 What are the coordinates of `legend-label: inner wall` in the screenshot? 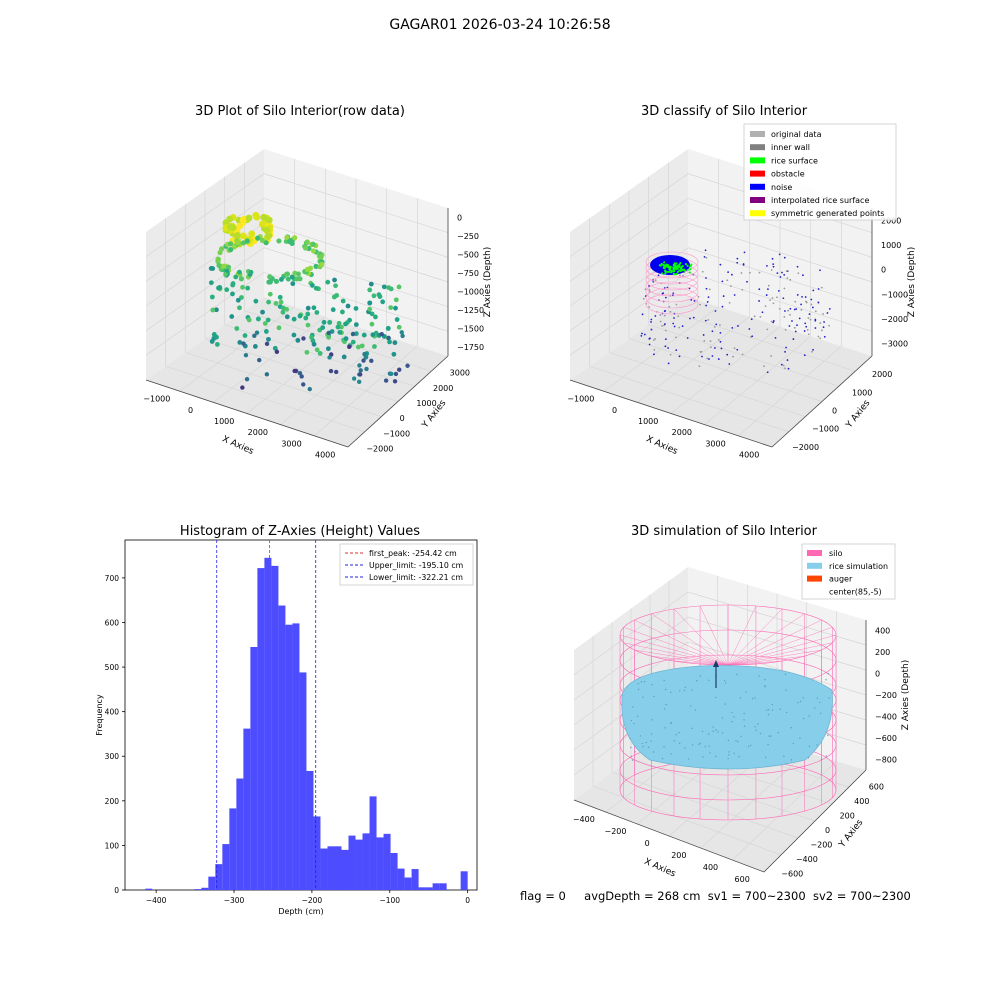 It's located at (790, 147).